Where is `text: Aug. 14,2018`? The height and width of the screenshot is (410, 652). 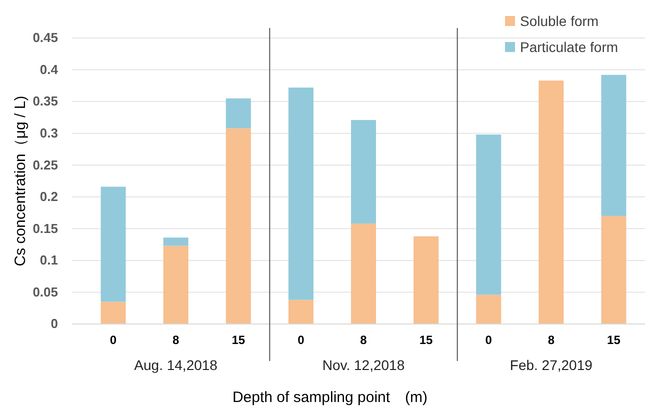 text: Aug. 14,2018 is located at coordinates (176, 365).